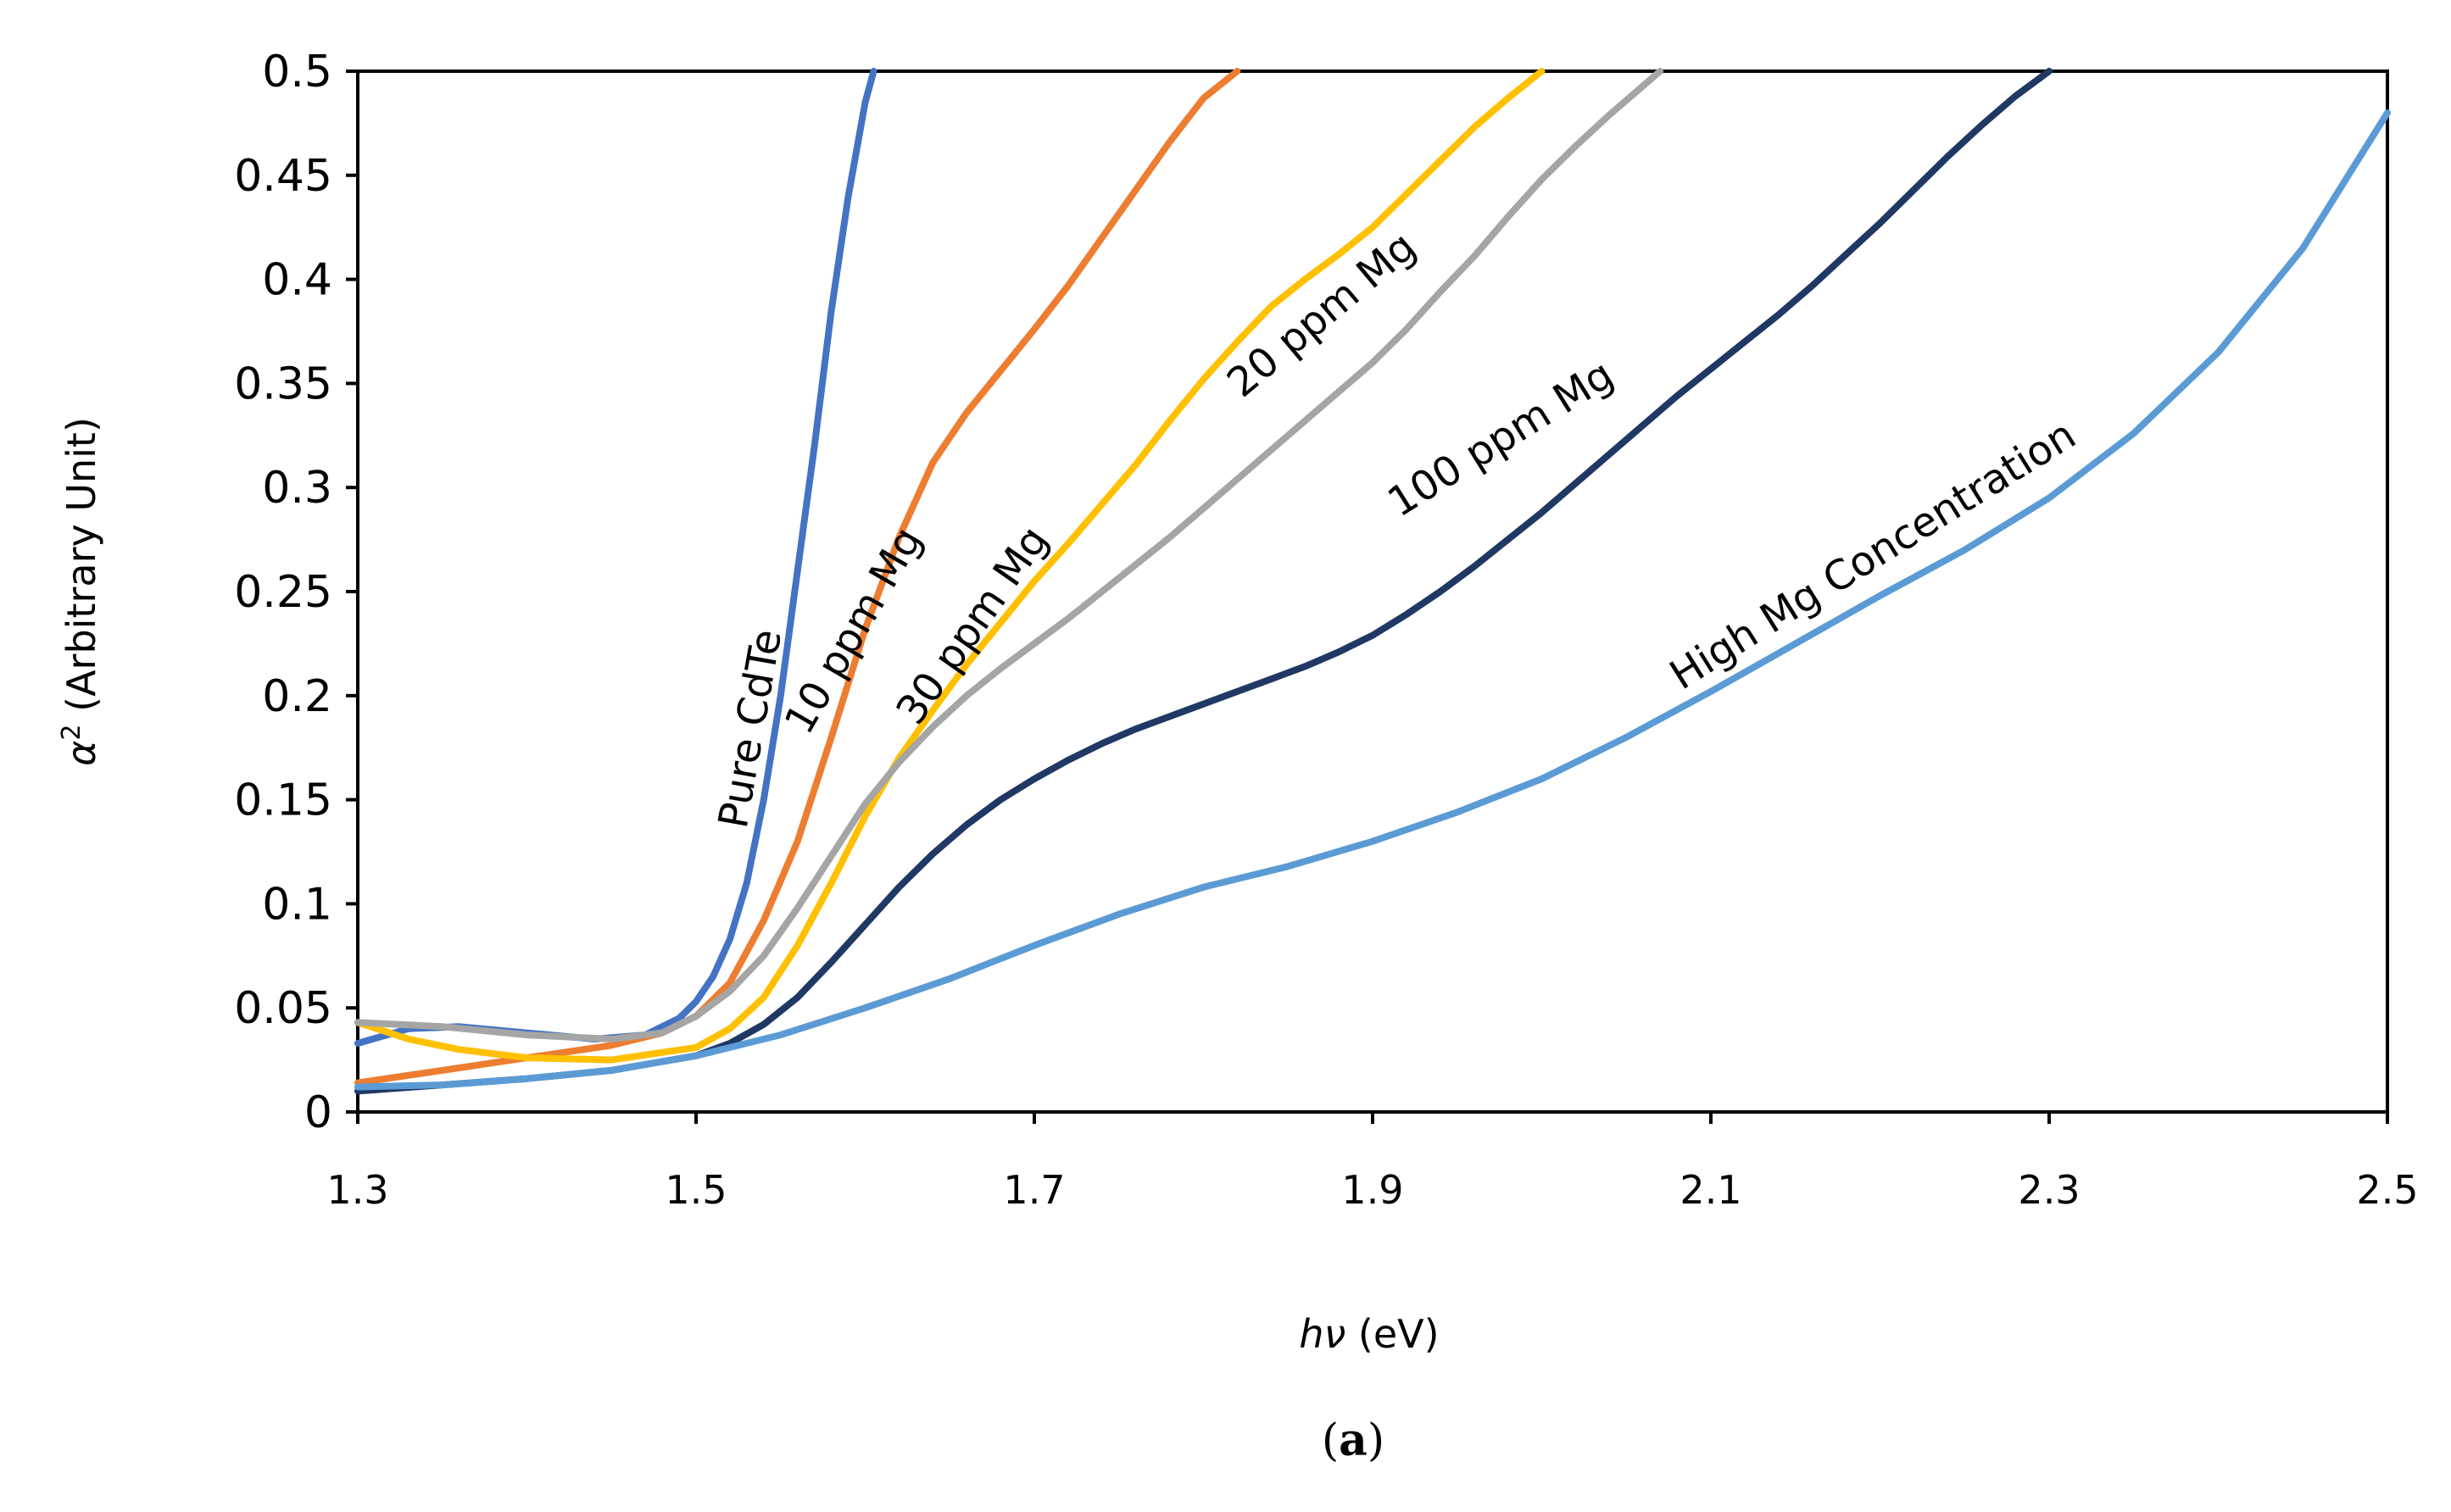  I want to click on x-tick-label: 2.1, so click(1710, 1190).